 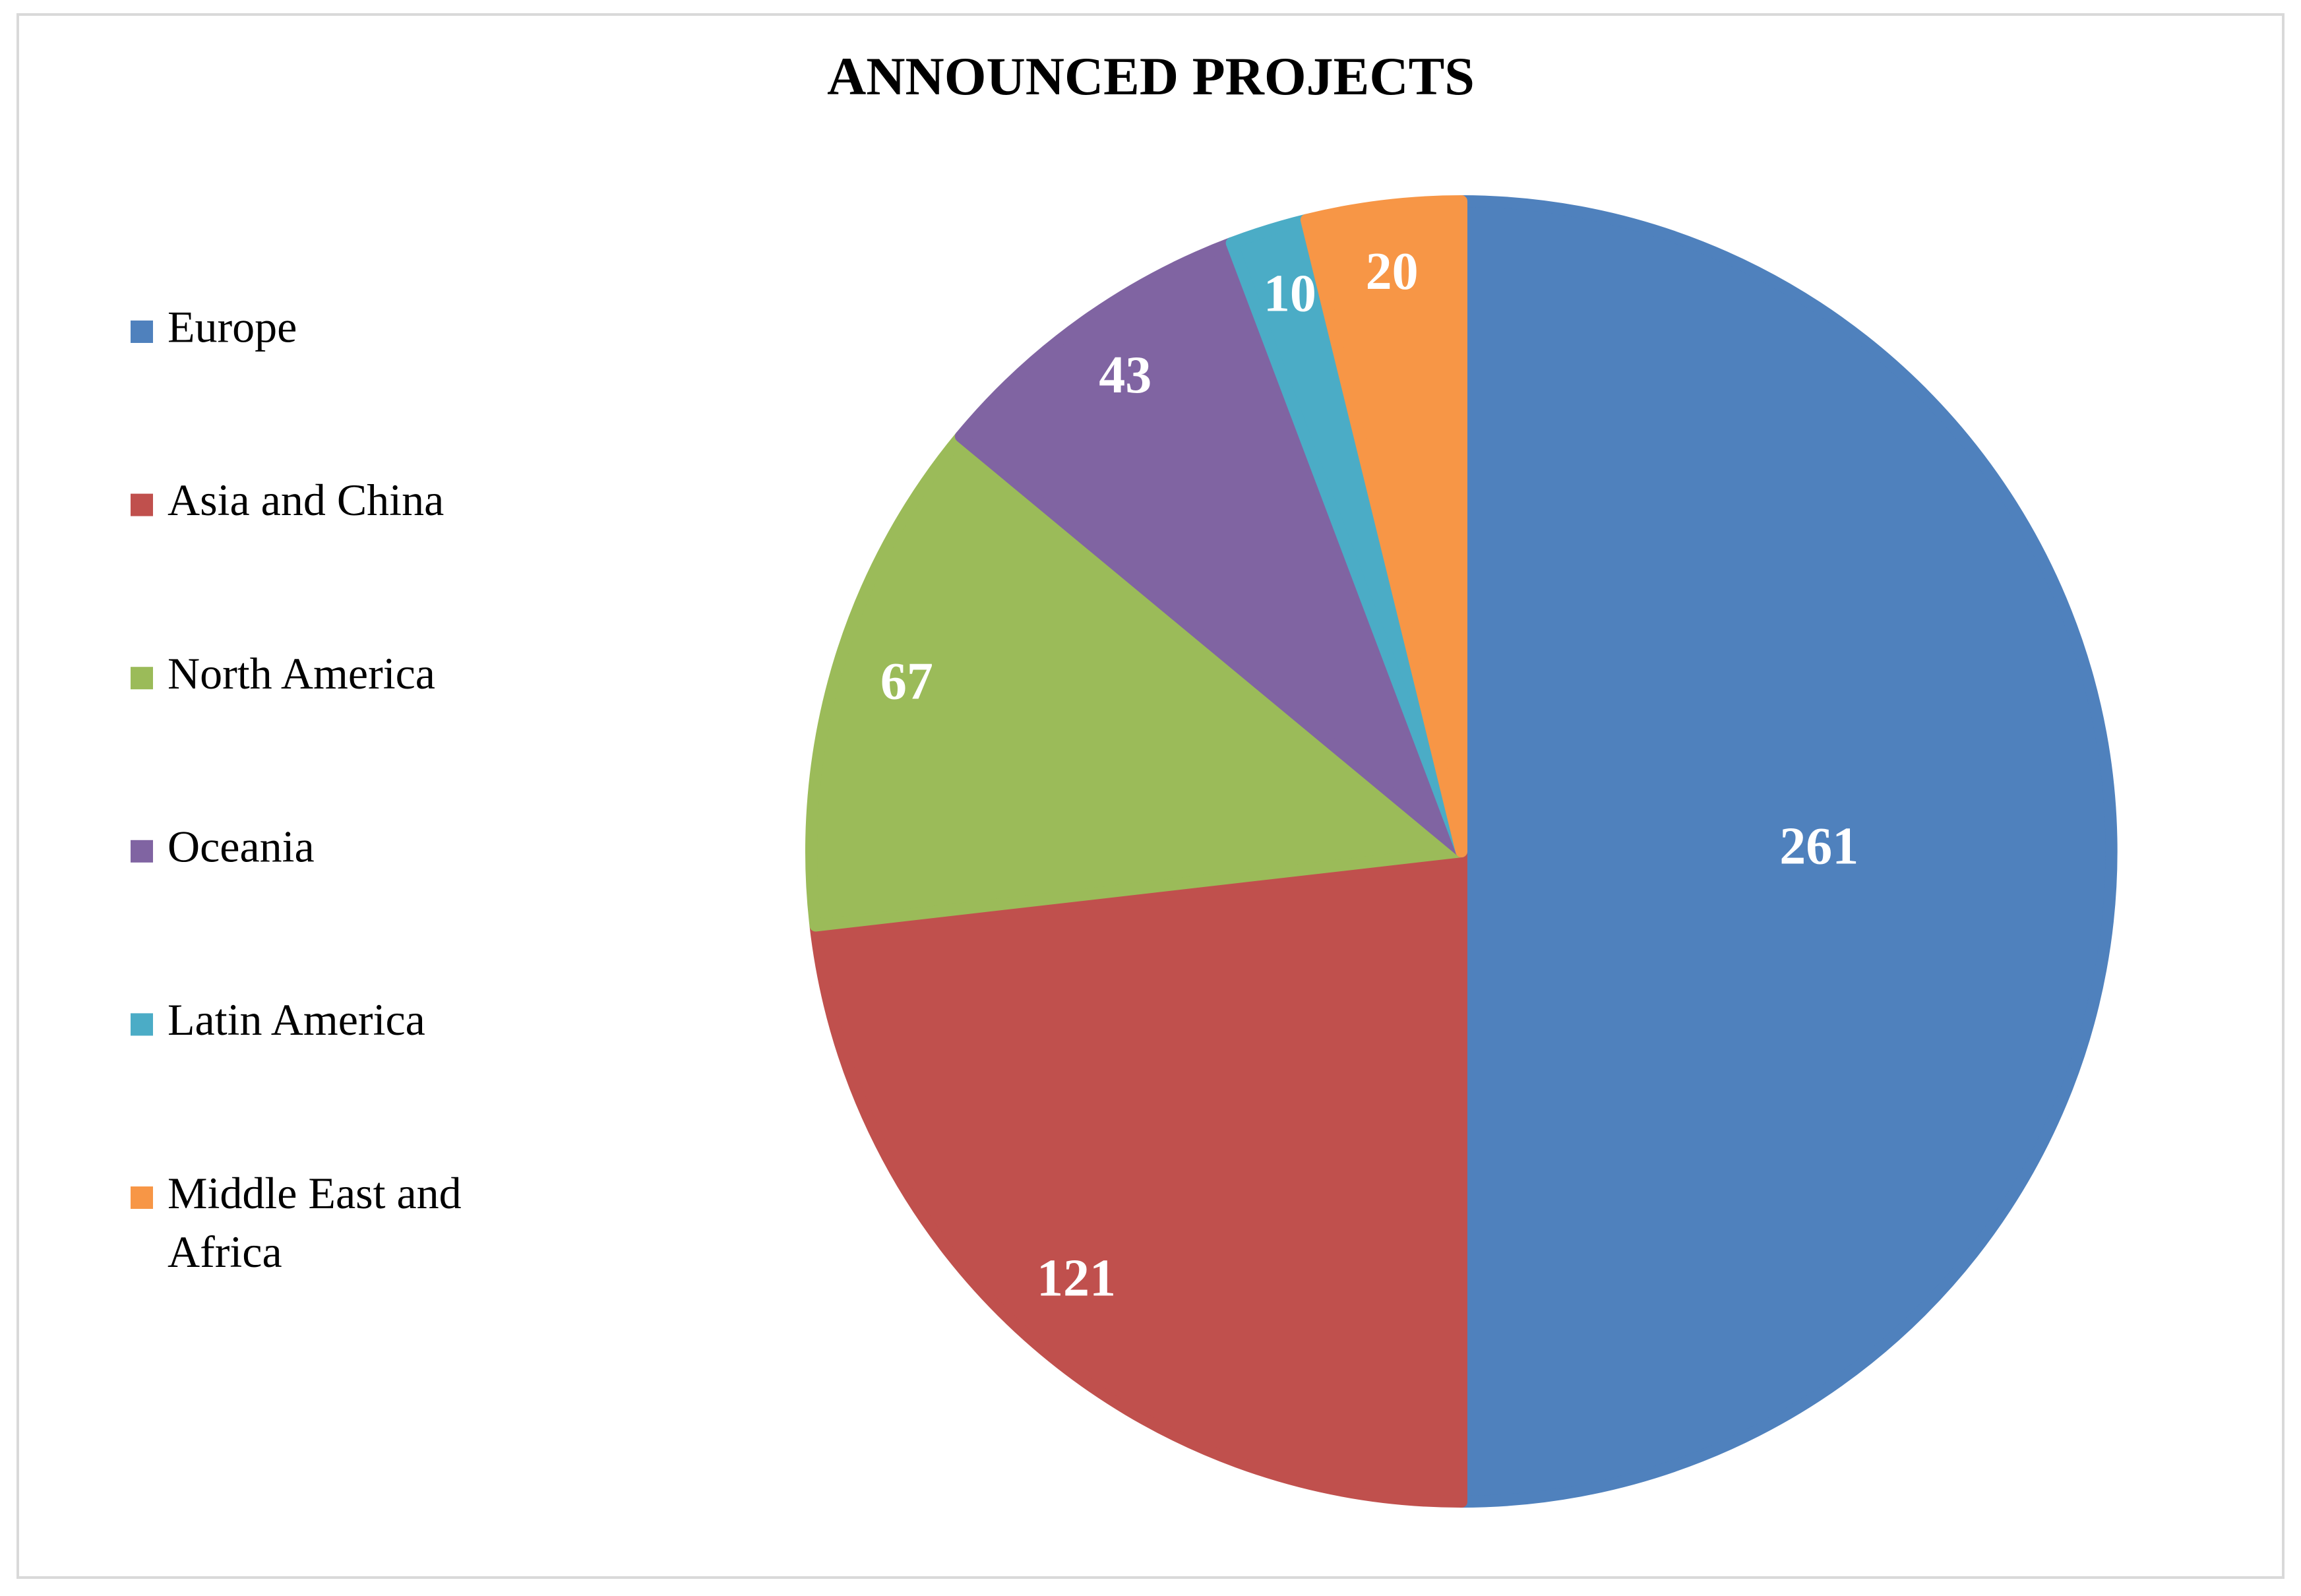 What do you see at coordinates (242, 846) in the screenshot?
I see `legend-text: Oceania` at bounding box center [242, 846].